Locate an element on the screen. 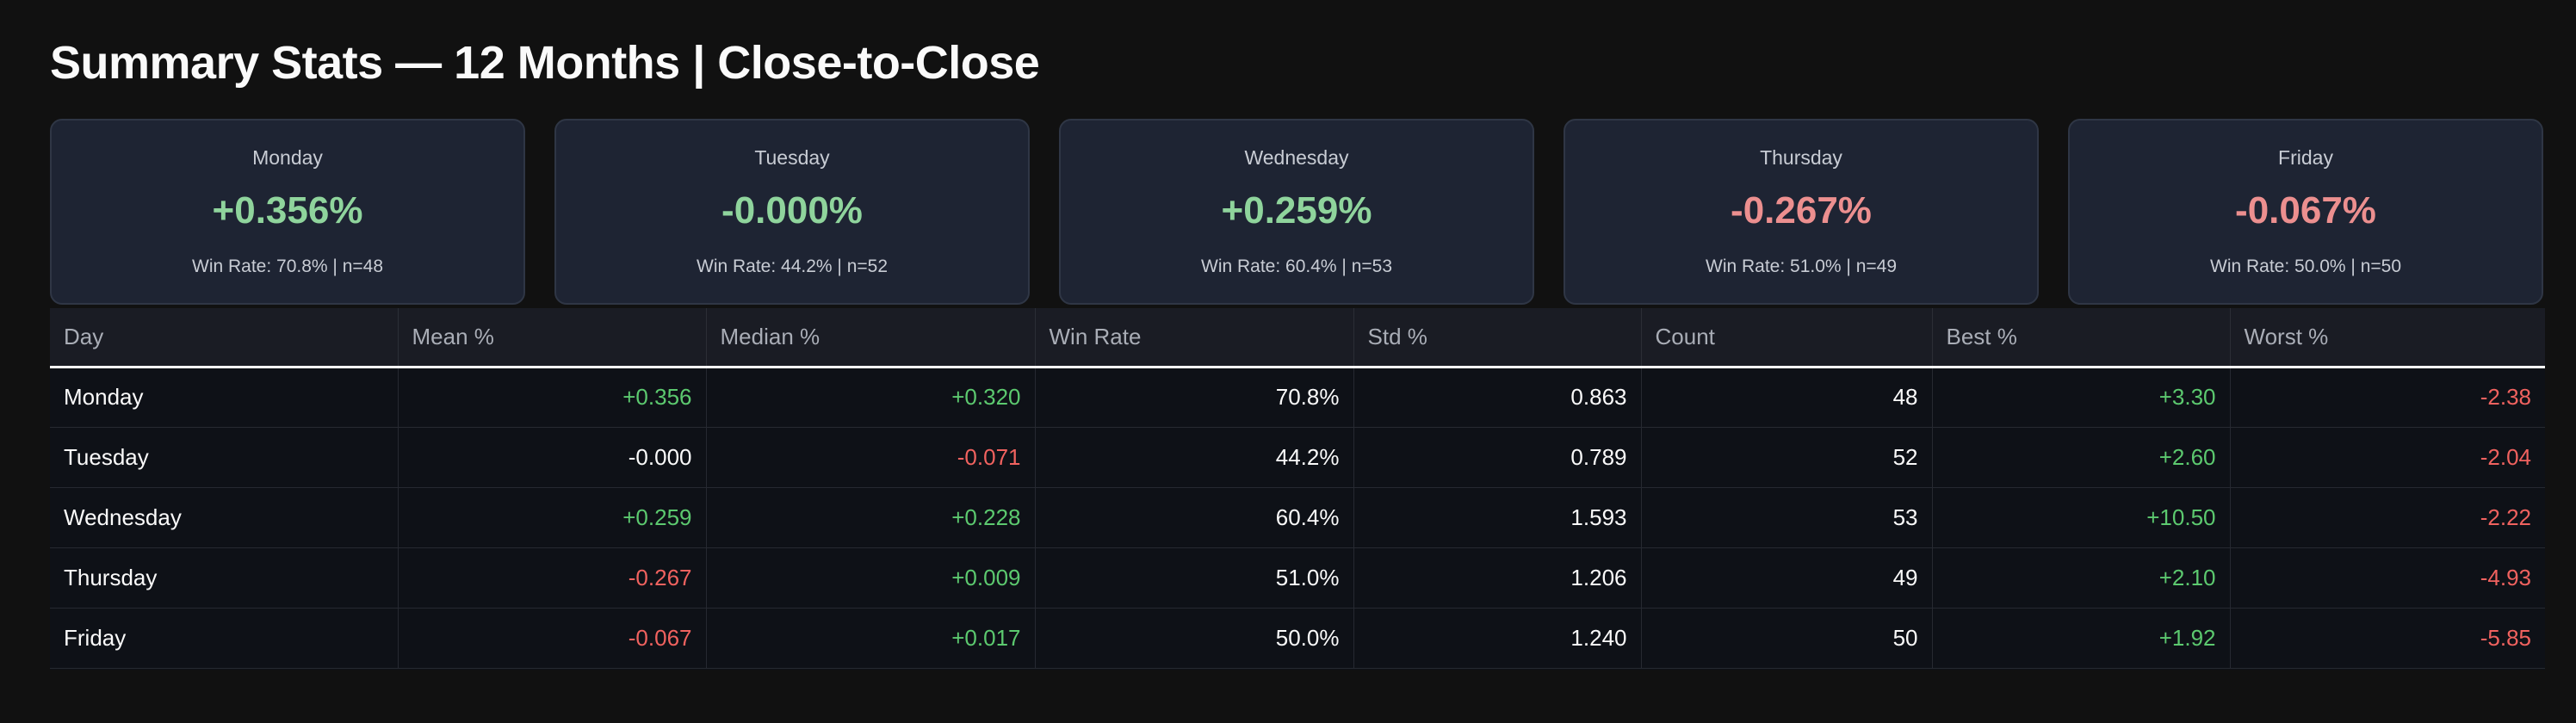 The height and width of the screenshot is (723, 2576). metric-card-day: Tuesday is located at coordinates (792, 158).